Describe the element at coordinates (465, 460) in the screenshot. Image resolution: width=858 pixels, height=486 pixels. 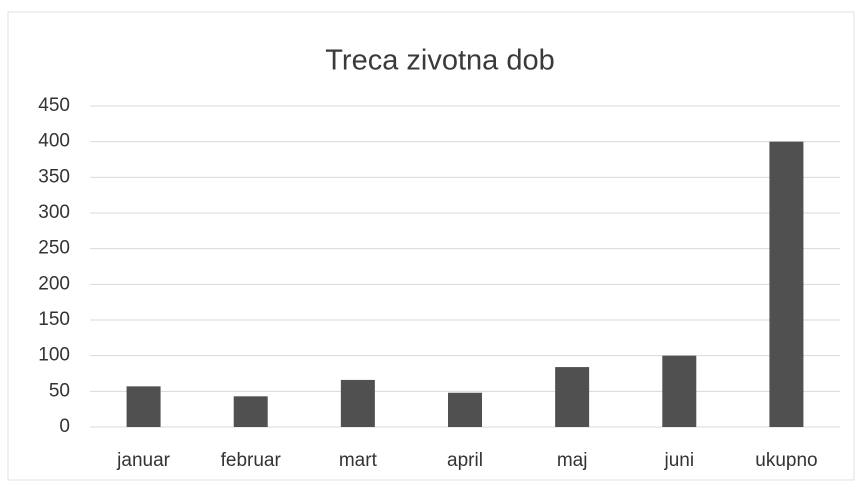
I see `x-tick-label: april` at that location.